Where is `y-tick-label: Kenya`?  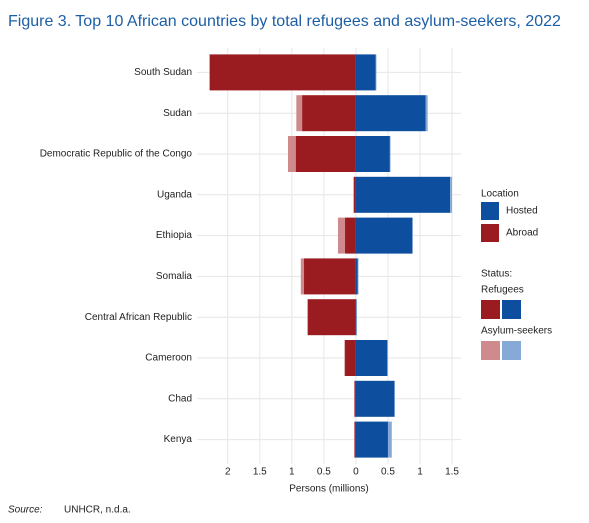
y-tick-label: Kenya is located at coordinates (178, 439).